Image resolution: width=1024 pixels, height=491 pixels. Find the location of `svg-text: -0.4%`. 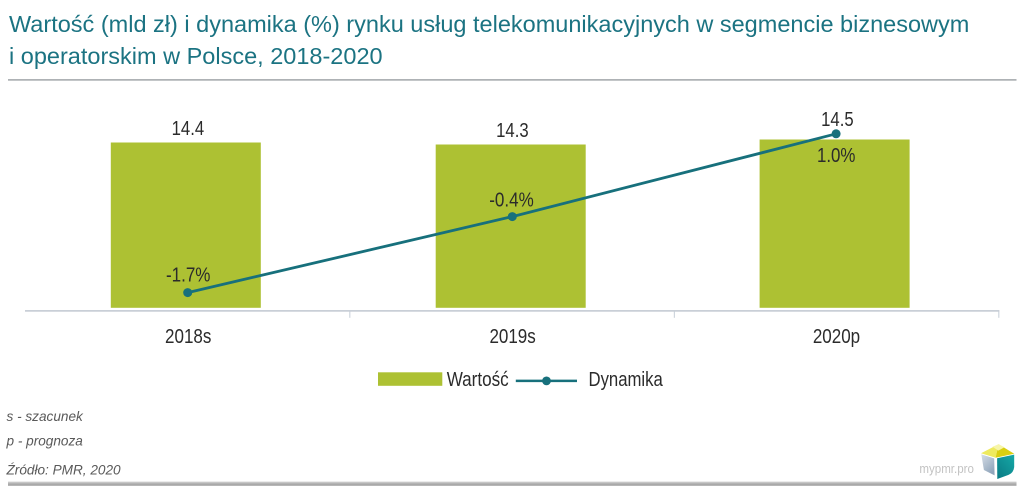

svg-text: -0.4% is located at coordinates (511, 201).